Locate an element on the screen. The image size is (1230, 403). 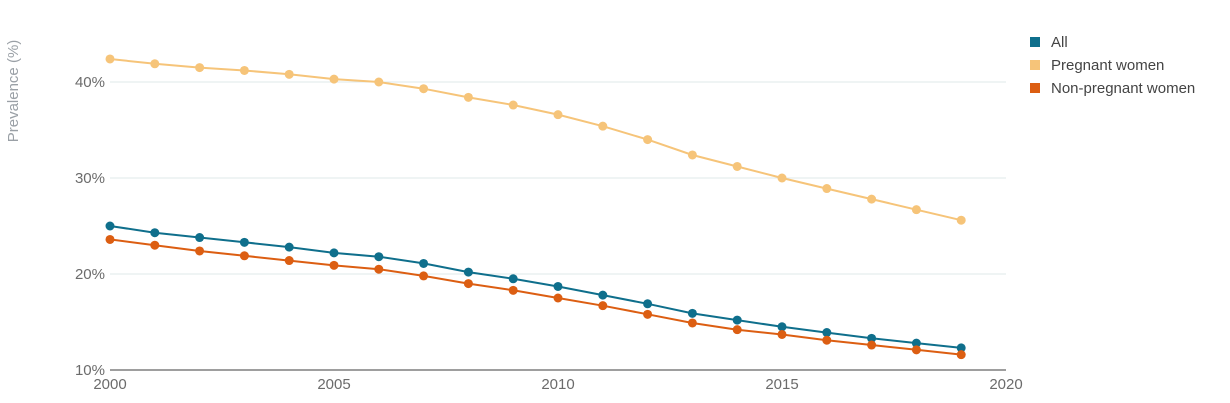
y-axis-title: Prevalence (%) is located at coordinates (13, 91).